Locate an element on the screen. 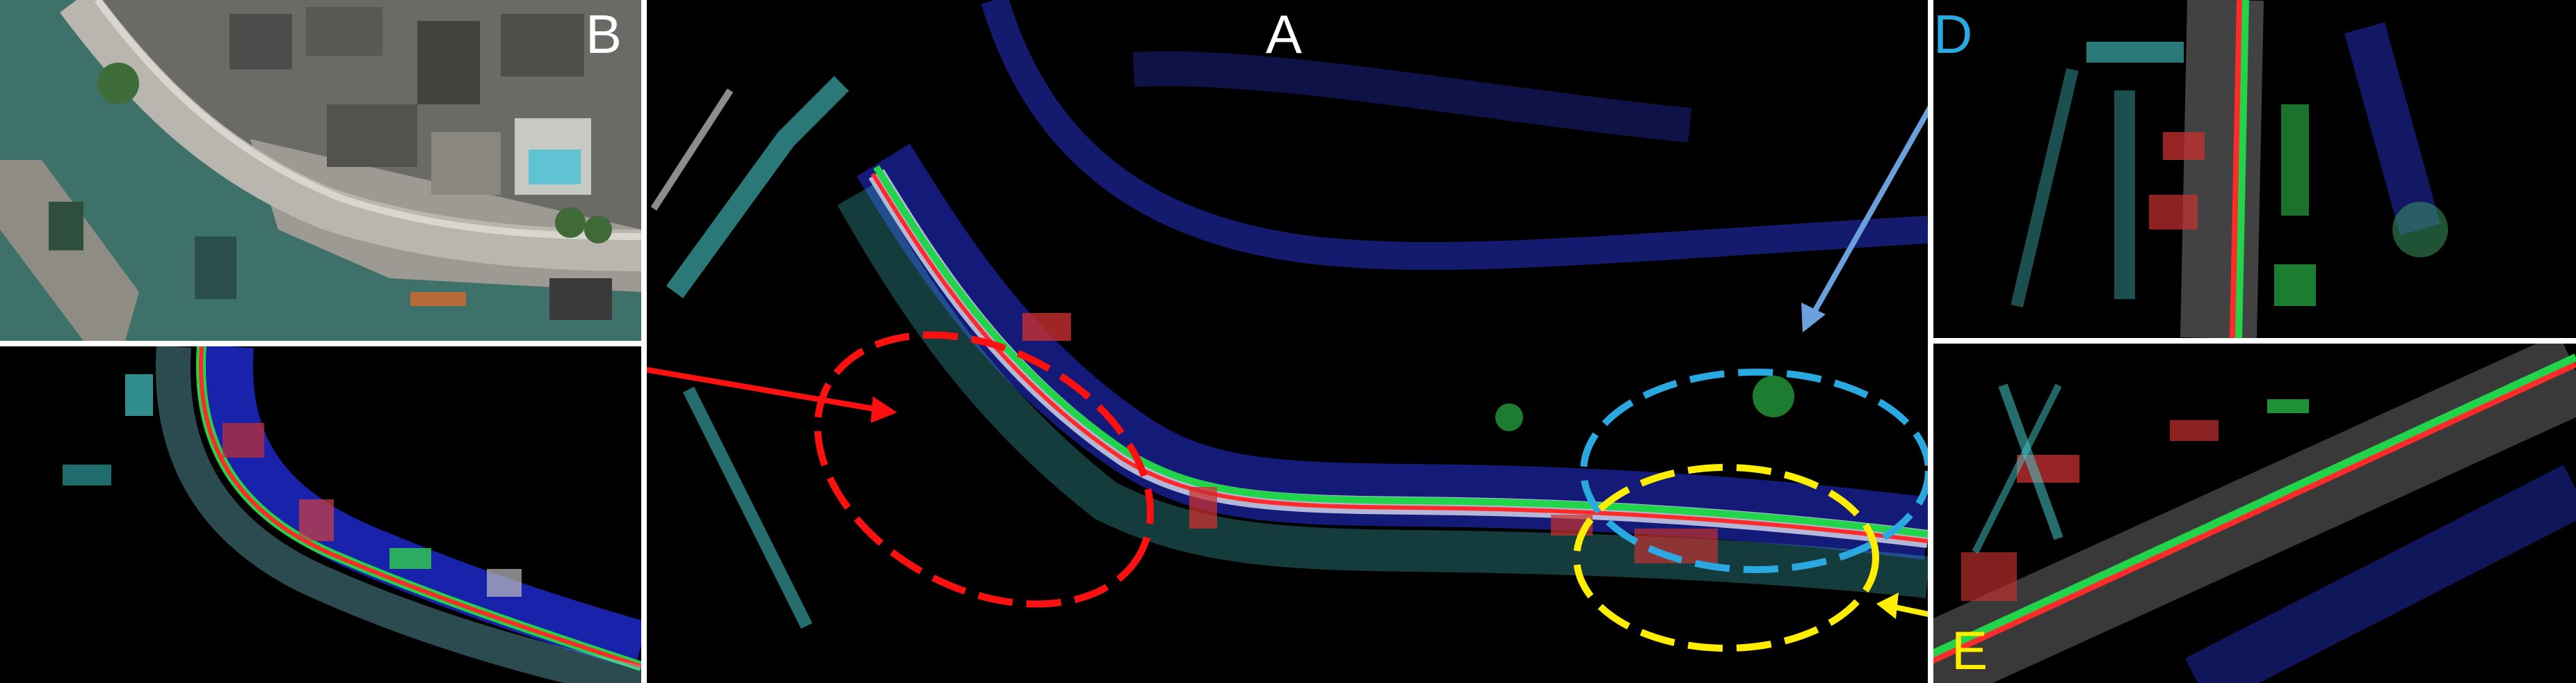  satellite-image is located at coordinates (320, 170).